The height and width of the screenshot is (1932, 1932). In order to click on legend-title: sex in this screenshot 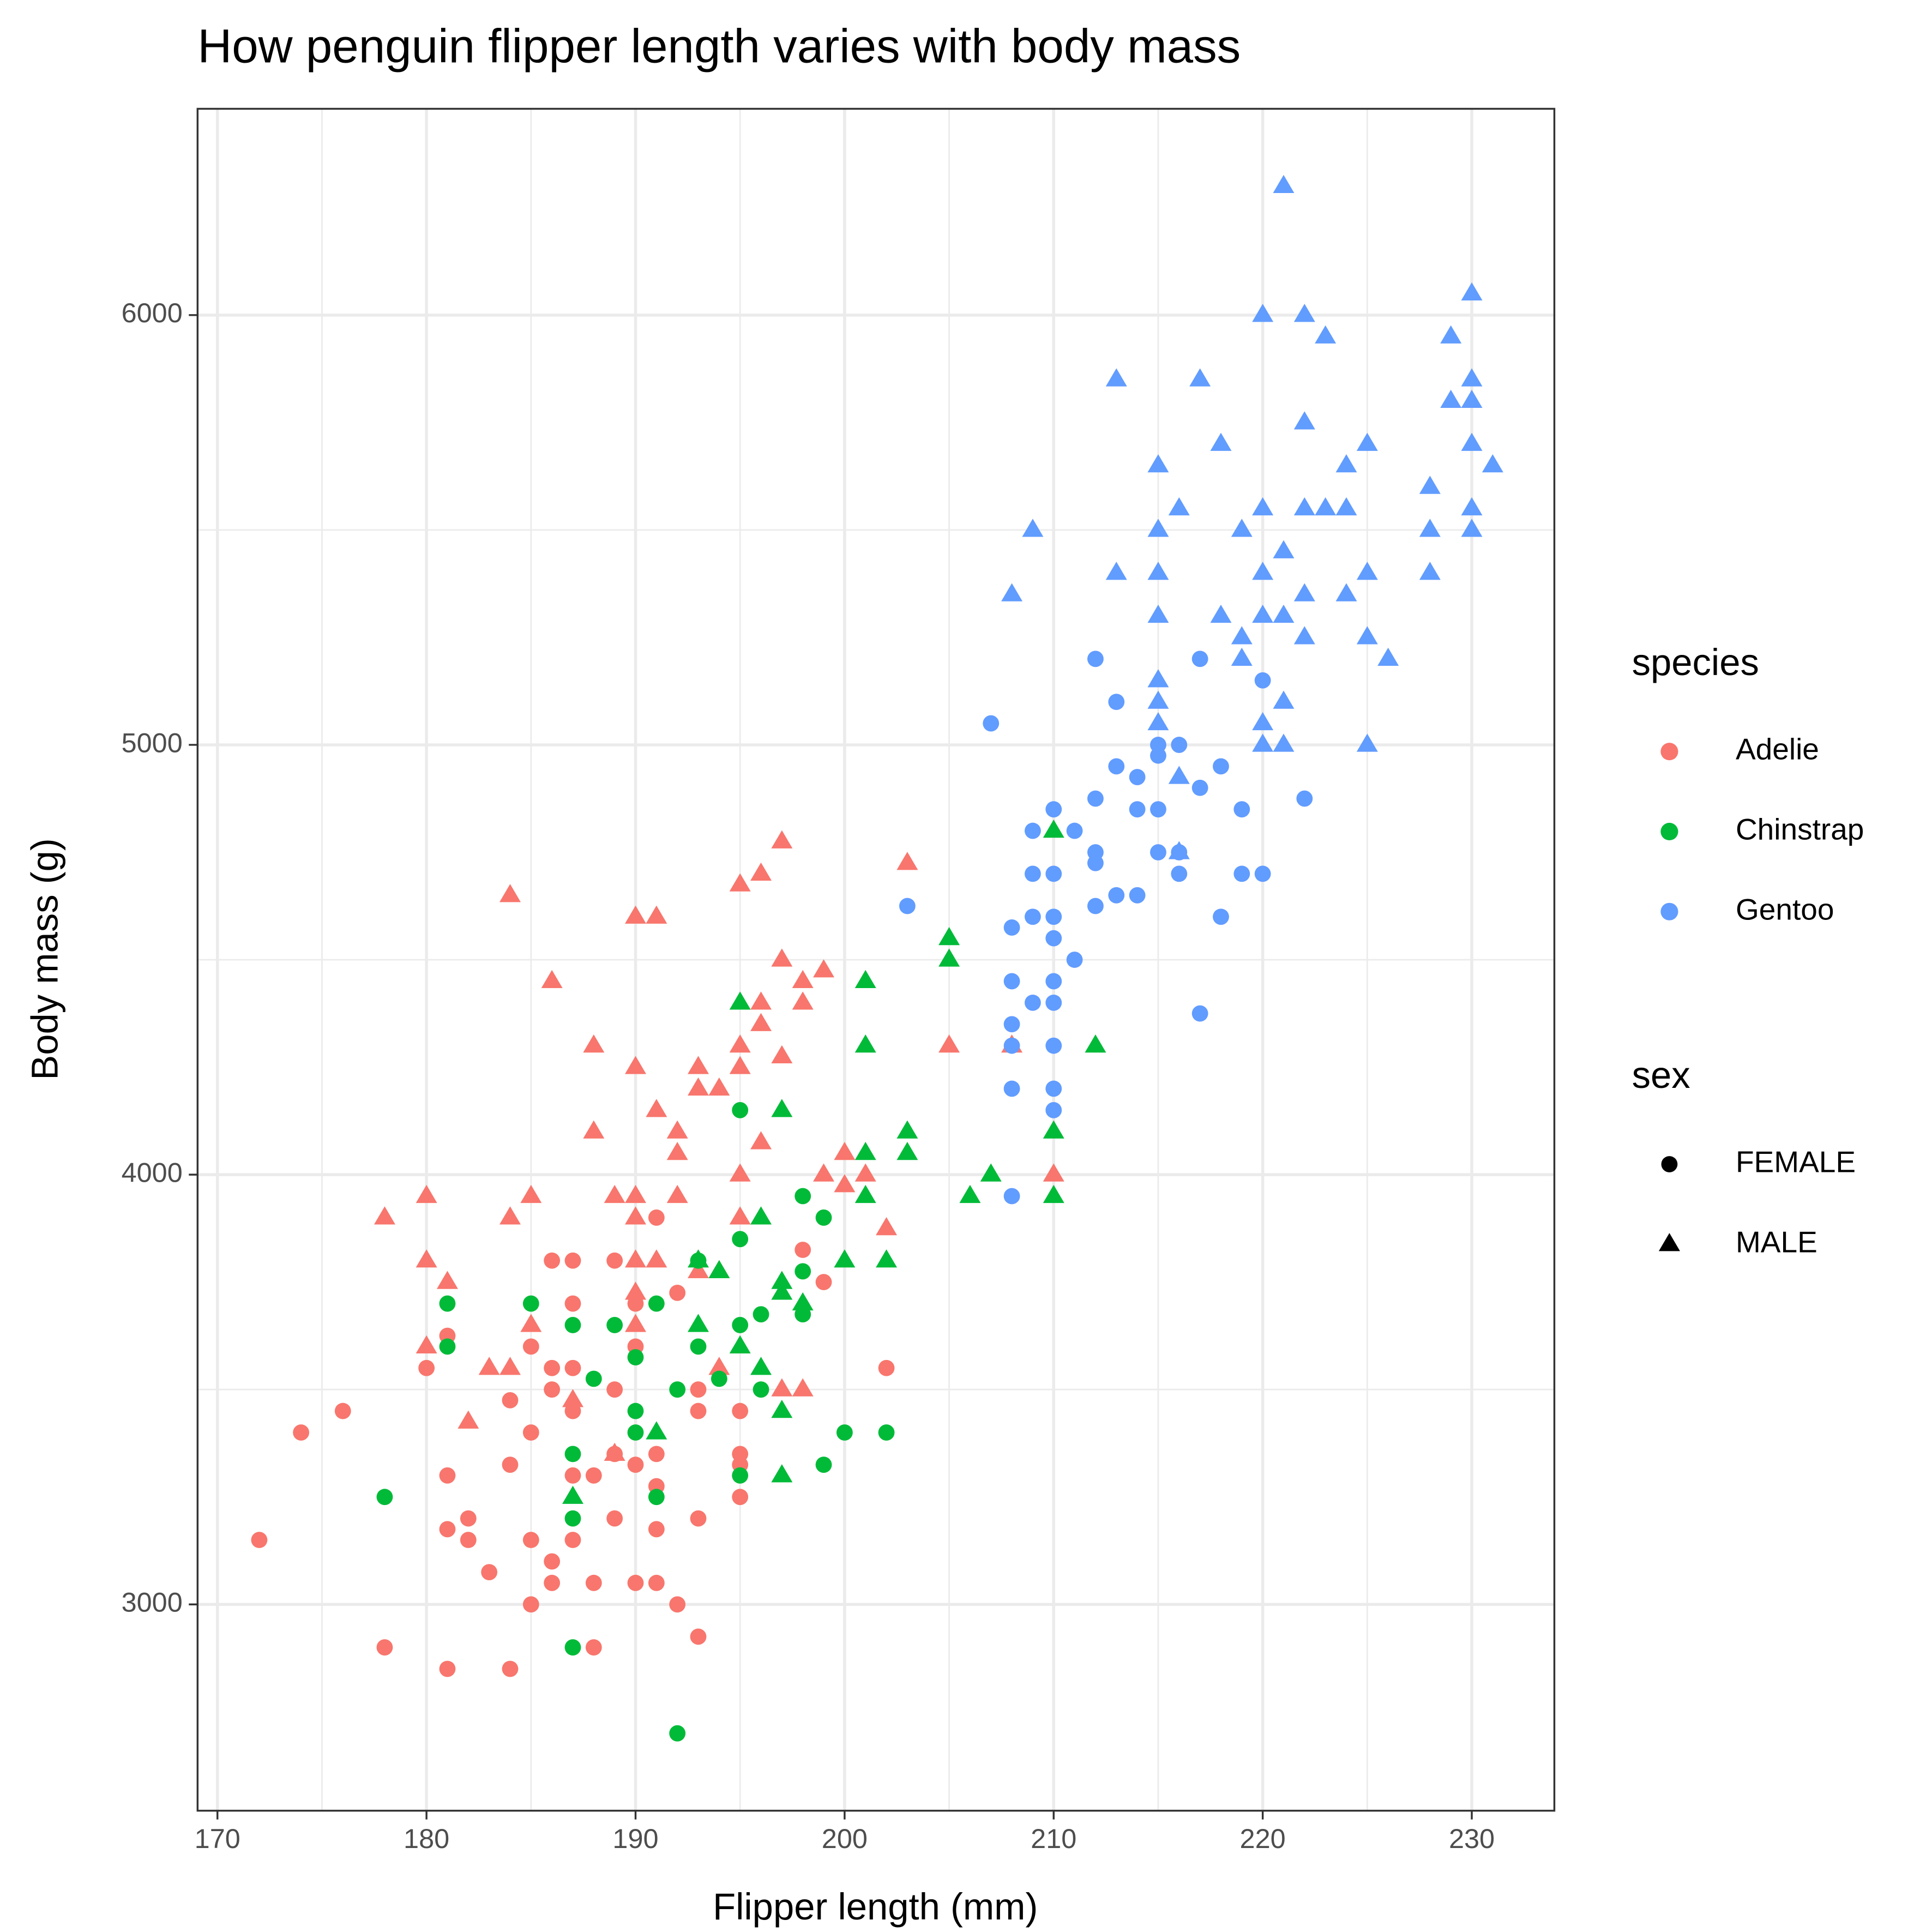, I will do `click(1661, 1075)`.